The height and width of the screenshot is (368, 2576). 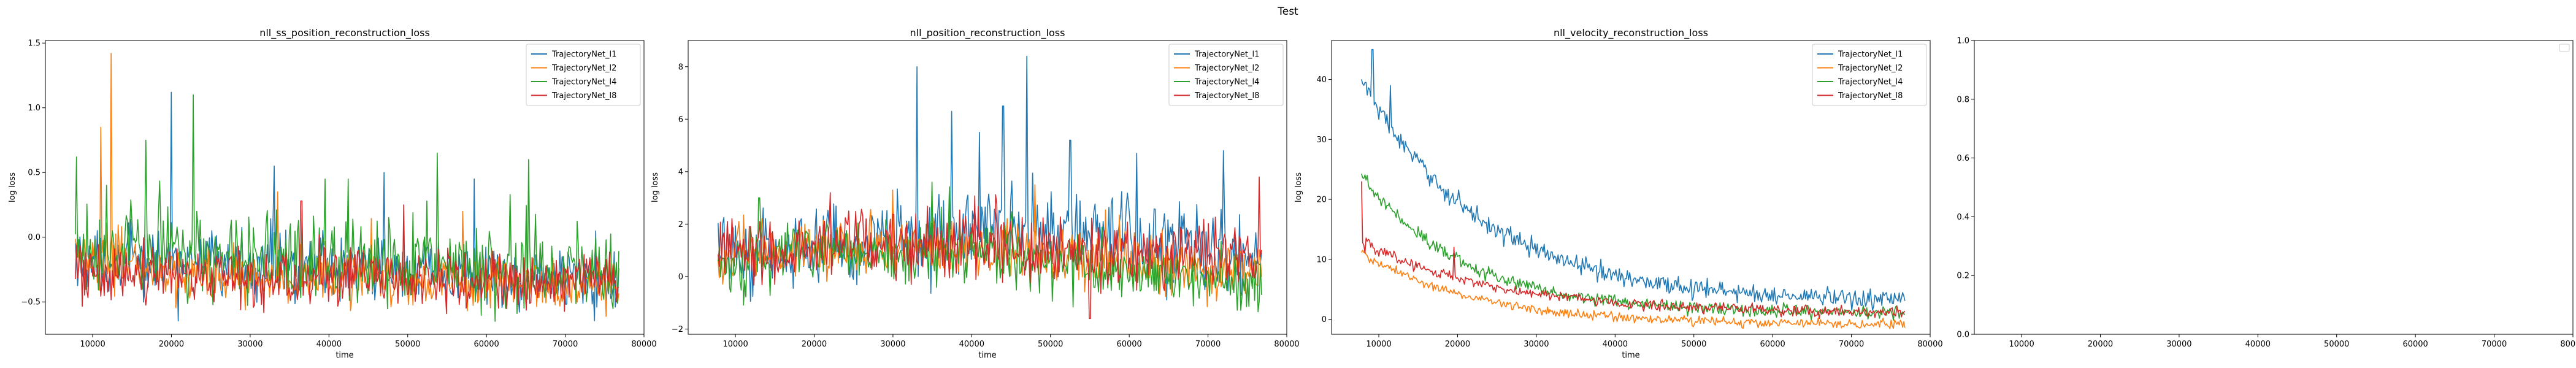 What do you see at coordinates (1963, 99) in the screenshot?
I see `y-tick-label: 0.8` at bounding box center [1963, 99].